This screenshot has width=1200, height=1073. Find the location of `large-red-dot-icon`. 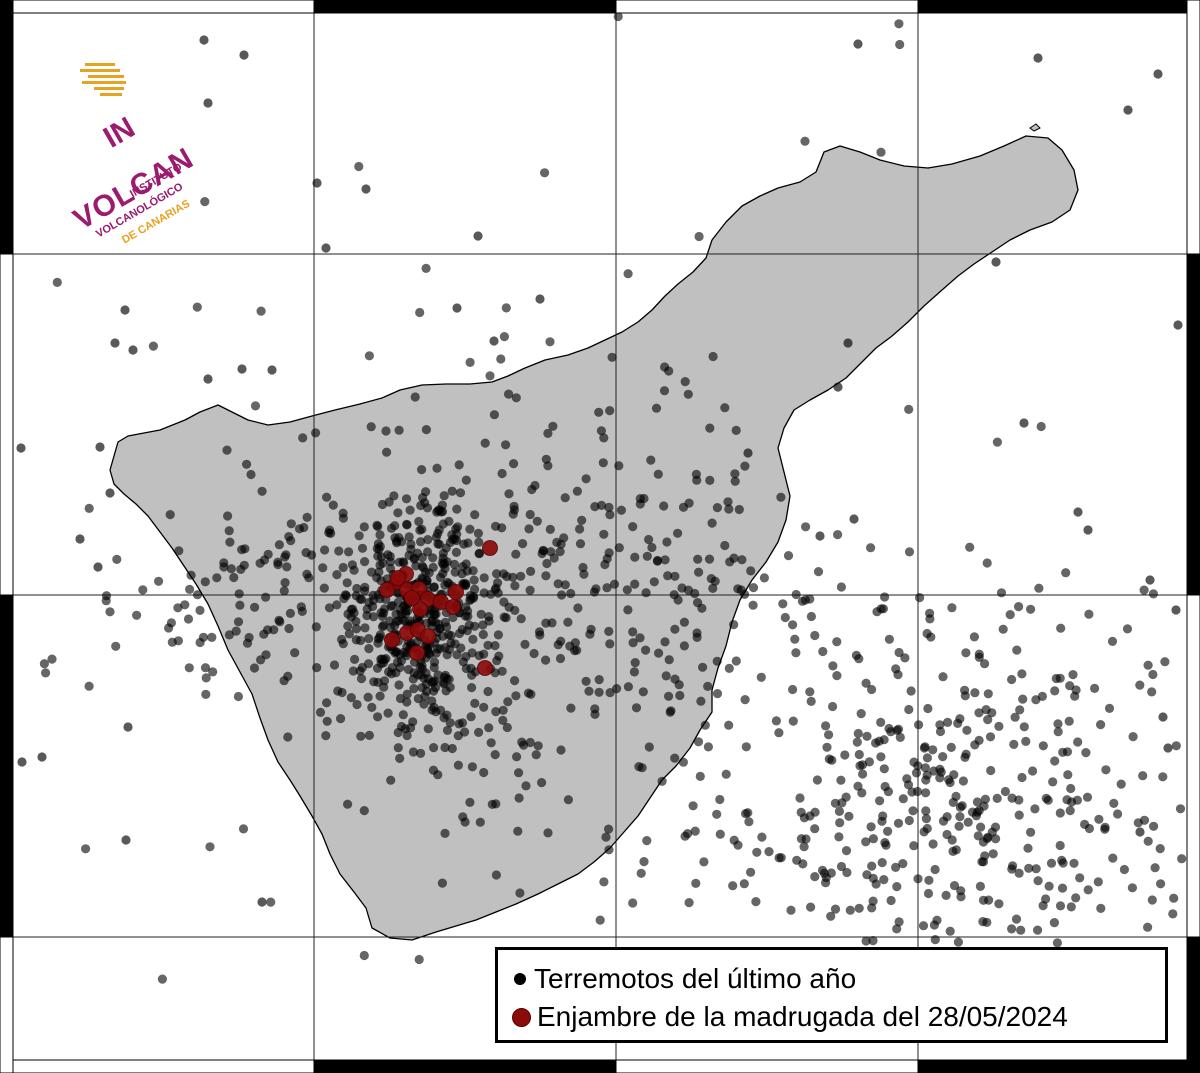

large-red-dot-icon is located at coordinates (521, 1017).